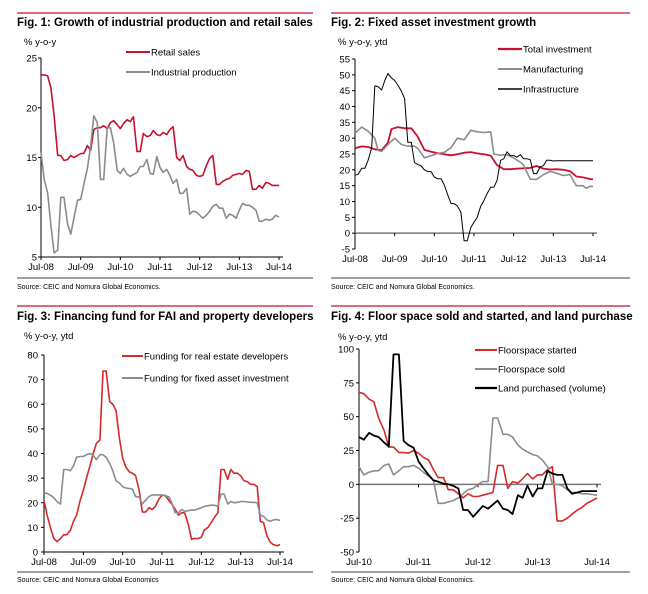 The image size is (648, 594). What do you see at coordinates (348, 451) in the screenshot?
I see `fig4-y-tick-label: 25` at bounding box center [348, 451].